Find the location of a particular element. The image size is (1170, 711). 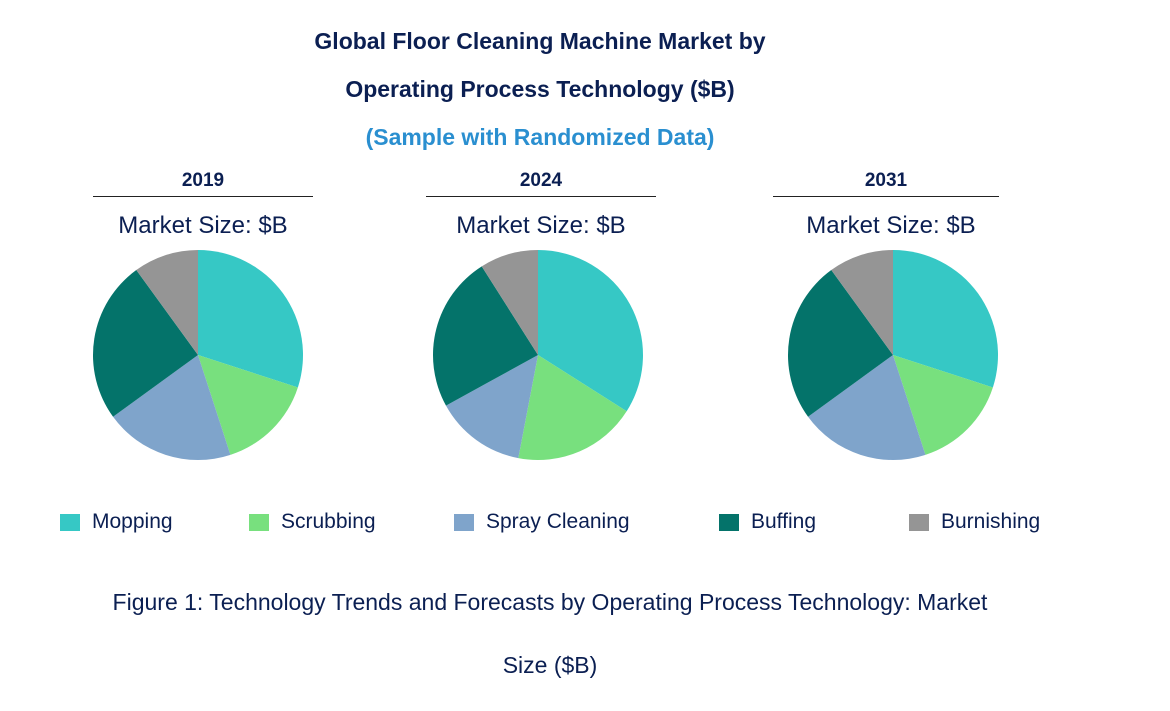

pie-slice-2024-scrubbing is located at coordinates (572, 407).